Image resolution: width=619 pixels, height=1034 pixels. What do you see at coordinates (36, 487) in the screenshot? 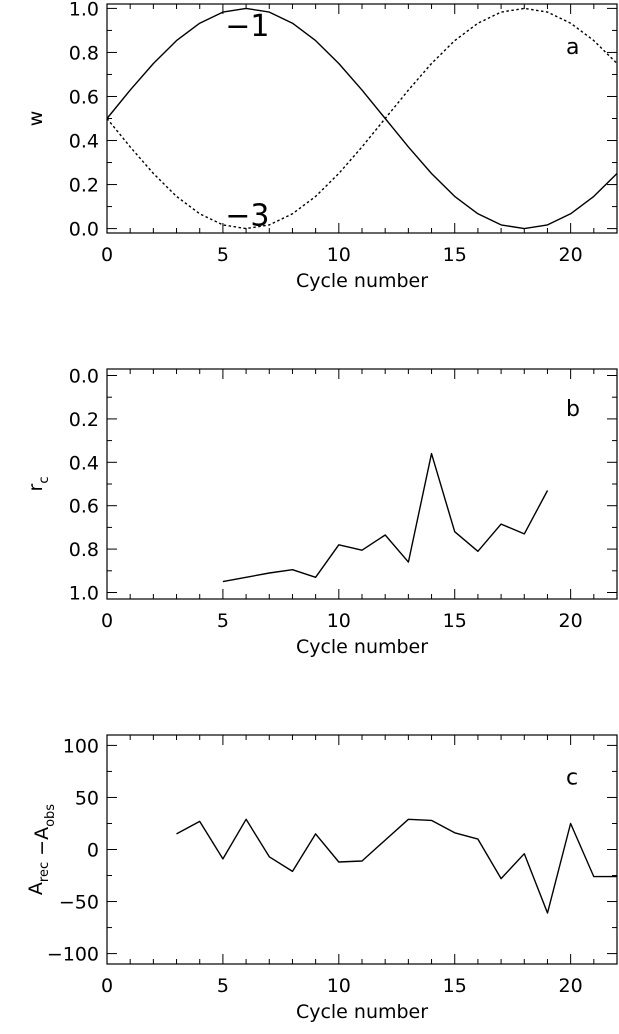
I see `y-axis-label-text: r` at bounding box center [36, 487].